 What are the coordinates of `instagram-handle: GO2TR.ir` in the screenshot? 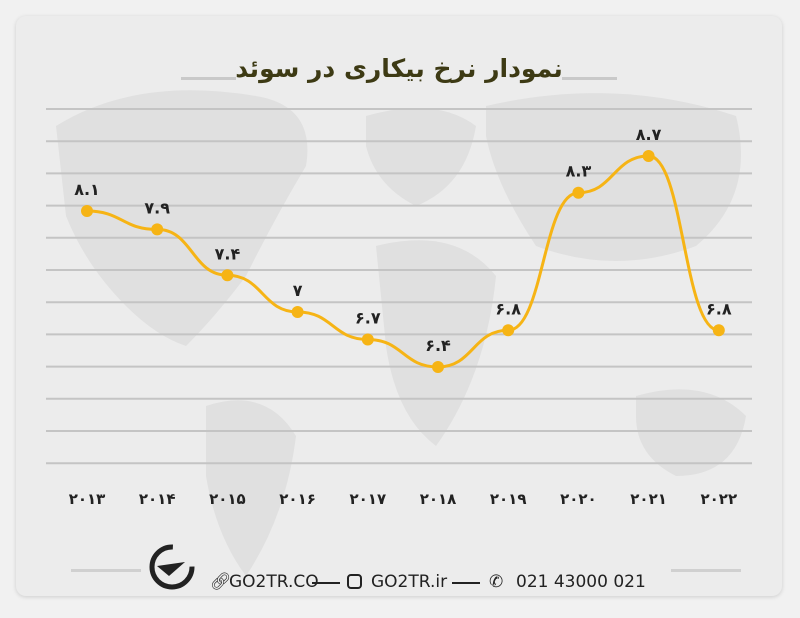 It's located at (409, 582).